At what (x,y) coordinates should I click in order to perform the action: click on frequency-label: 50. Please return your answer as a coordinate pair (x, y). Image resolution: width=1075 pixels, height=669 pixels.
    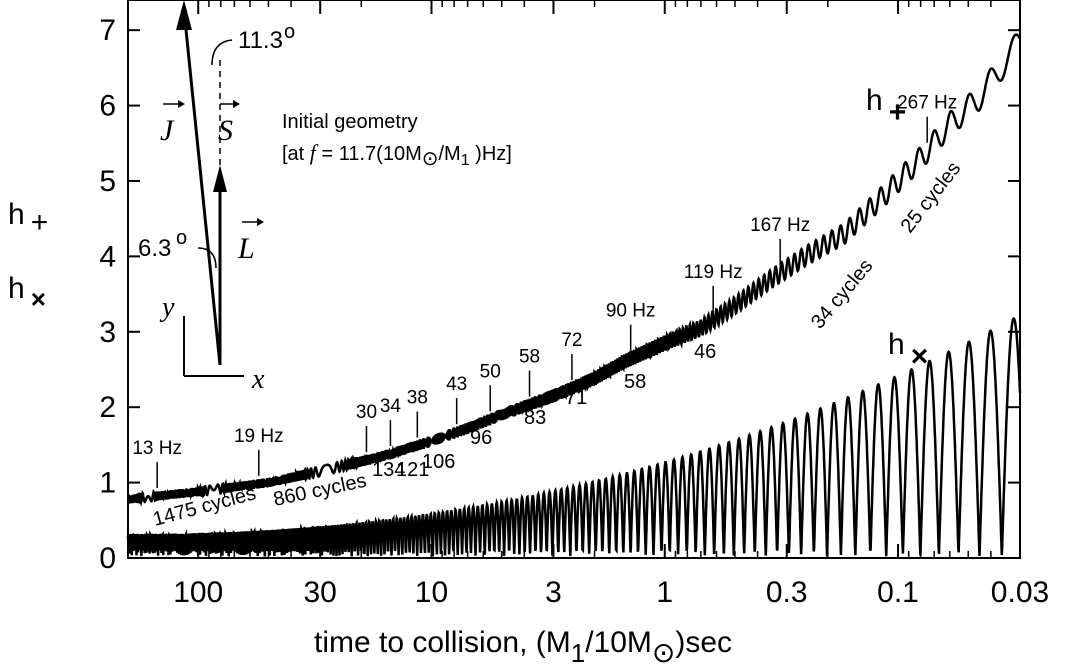
    Looking at the image, I should click on (490, 371).